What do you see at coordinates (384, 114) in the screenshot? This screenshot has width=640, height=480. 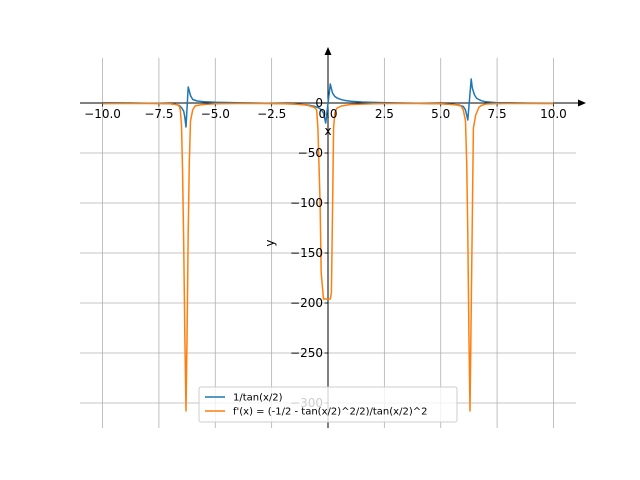 I see `x-tick-label: 2.5` at bounding box center [384, 114].